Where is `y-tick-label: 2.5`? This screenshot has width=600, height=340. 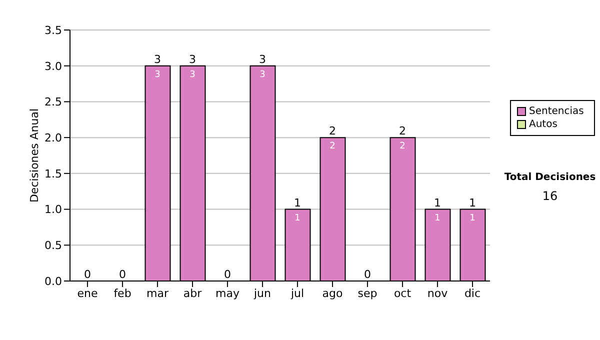 y-tick-label: 2.5 is located at coordinates (53, 102).